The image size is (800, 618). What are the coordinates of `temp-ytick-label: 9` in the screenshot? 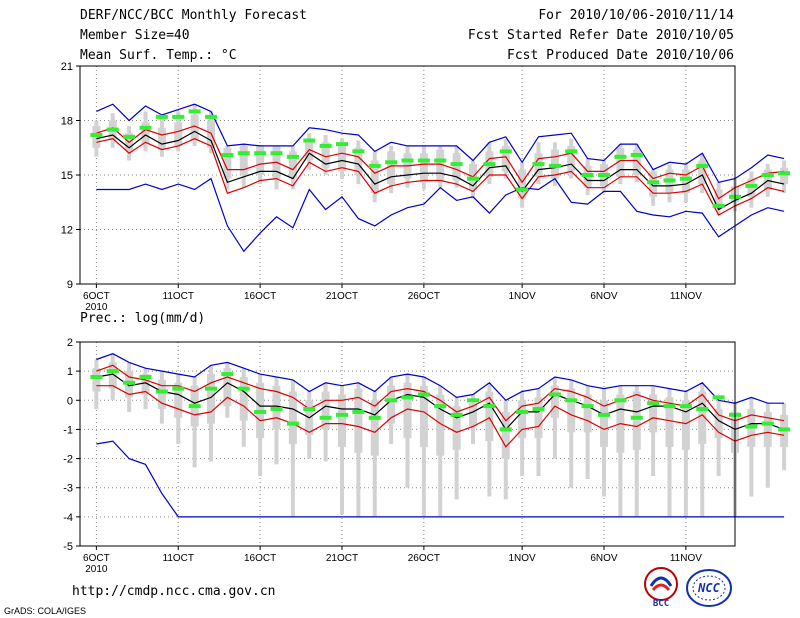 It's located at (70, 285).